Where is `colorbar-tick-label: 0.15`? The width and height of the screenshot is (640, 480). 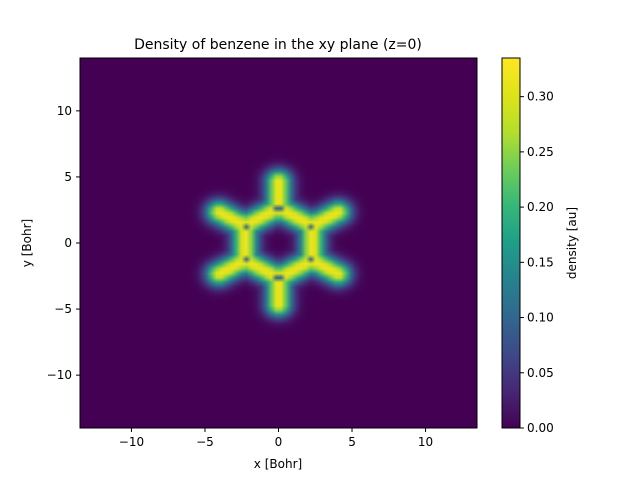
colorbar-tick-label: 0.15 is located at coordinates (540, 262).